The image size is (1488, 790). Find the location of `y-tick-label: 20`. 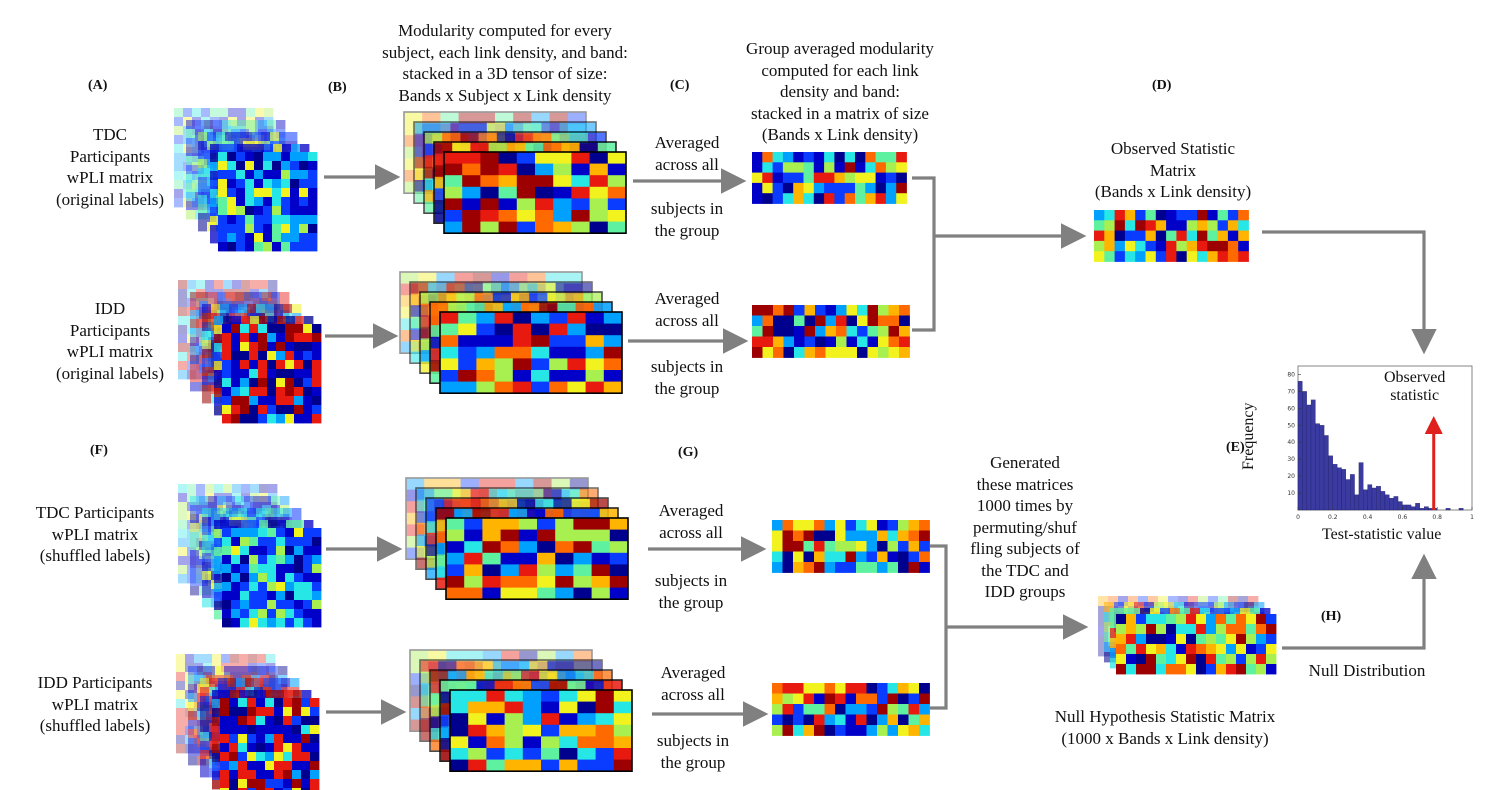

y-tick-label: 20 is located at coordinates (1291, 476).